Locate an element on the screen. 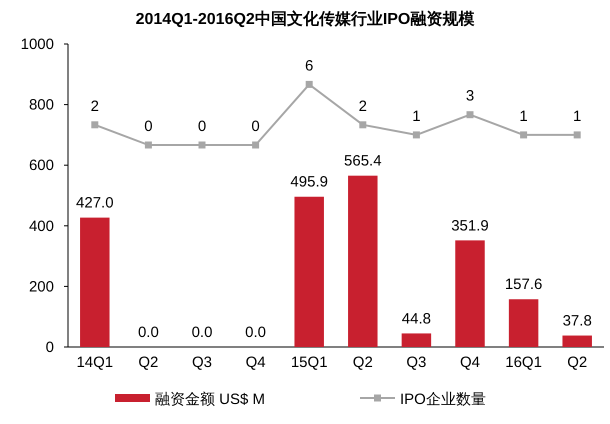  chart-title: 2014Q1-2016Q2中国文化传媒行业IPO融资规模 is located at coordinates (305, 19).